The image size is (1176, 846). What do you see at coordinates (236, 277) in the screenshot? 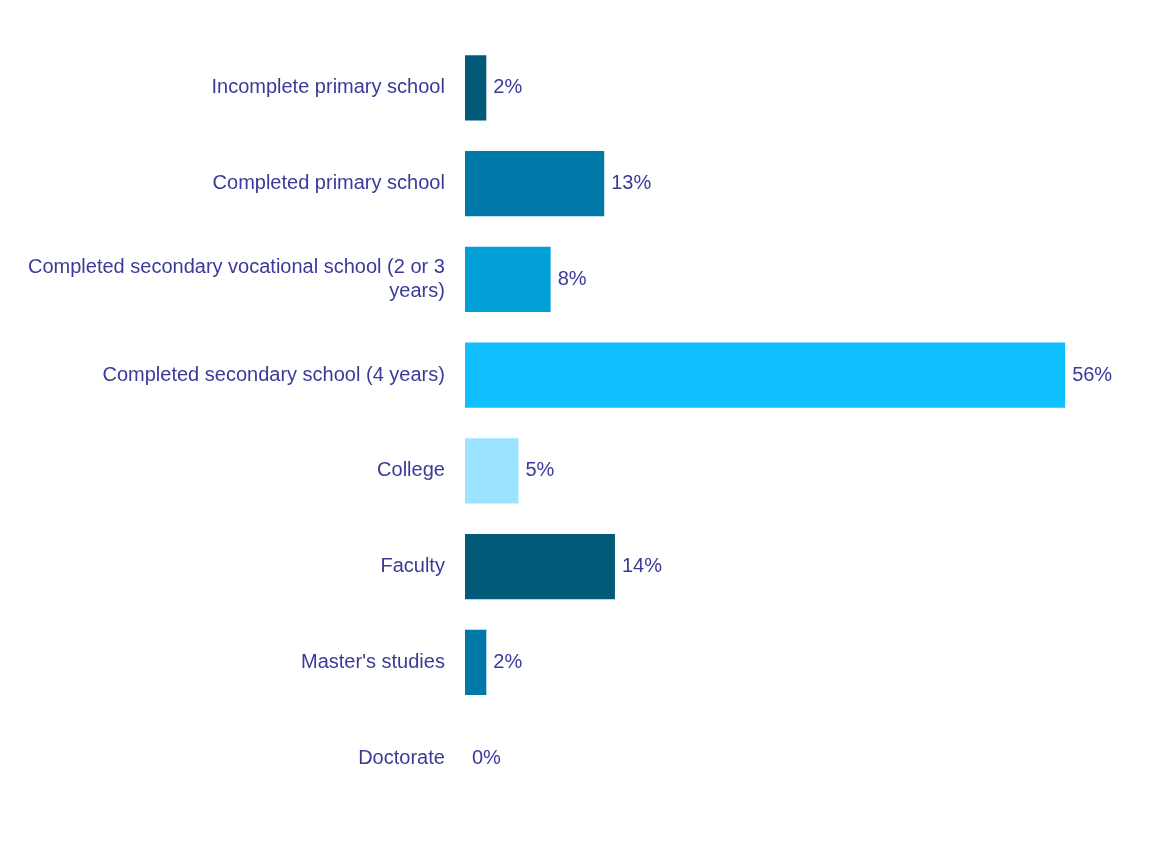
I see `y-tick-label: Completed secondary vocational school (2 or 3 years)` at bounding box center [236, 277].